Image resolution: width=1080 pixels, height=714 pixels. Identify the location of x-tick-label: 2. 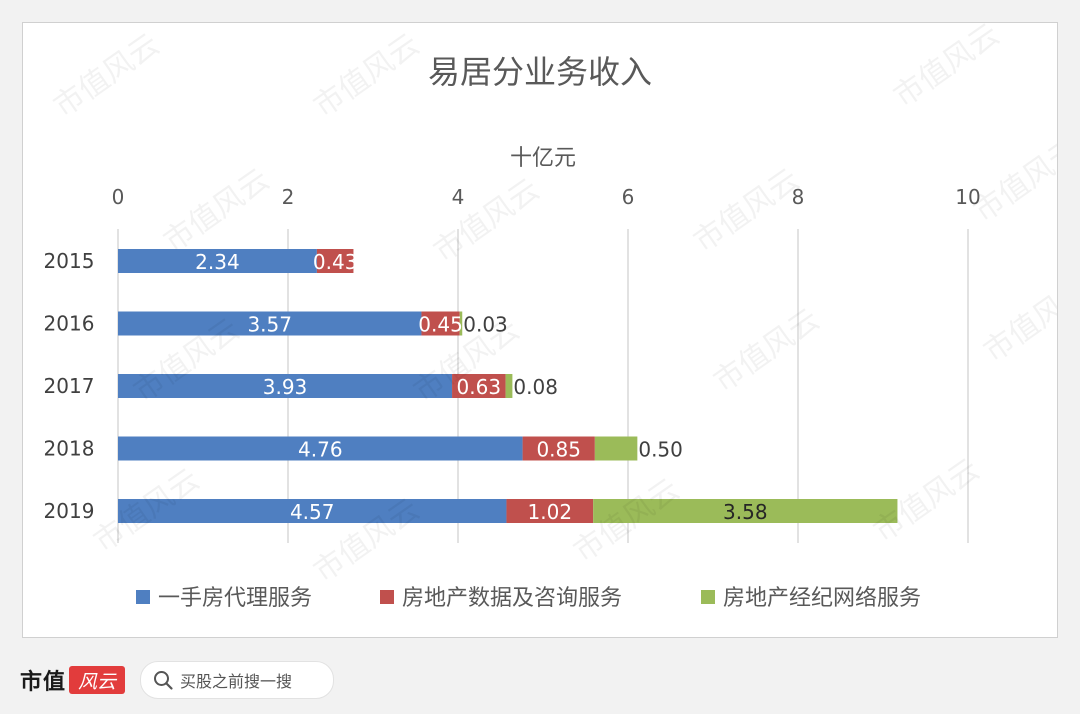
(288, 197).